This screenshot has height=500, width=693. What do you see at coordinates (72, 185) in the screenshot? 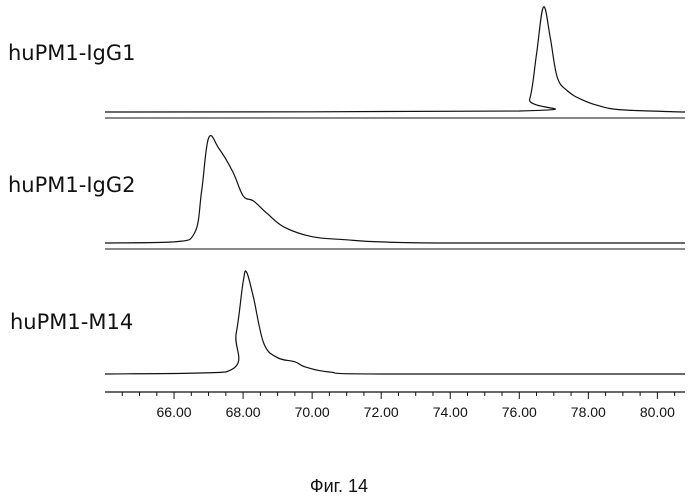
I see `series-label-hupm1-igg2: huPM1-IgG2` at bounding box center [72, 185].